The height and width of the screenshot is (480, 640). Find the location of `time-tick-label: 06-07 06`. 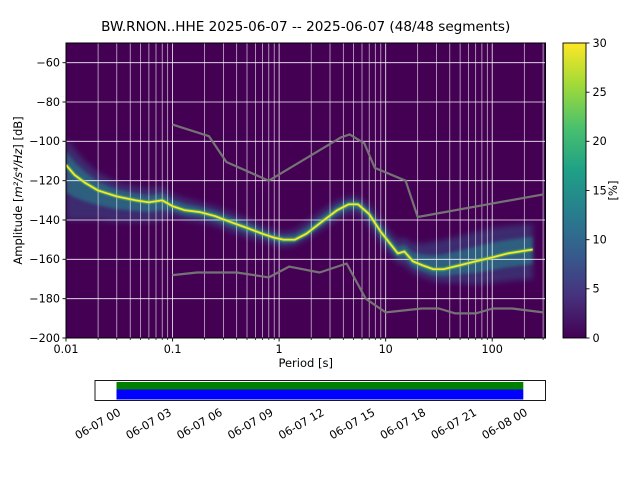

time-tick-label: 06-07 06 is located at coordinates (200, 424).